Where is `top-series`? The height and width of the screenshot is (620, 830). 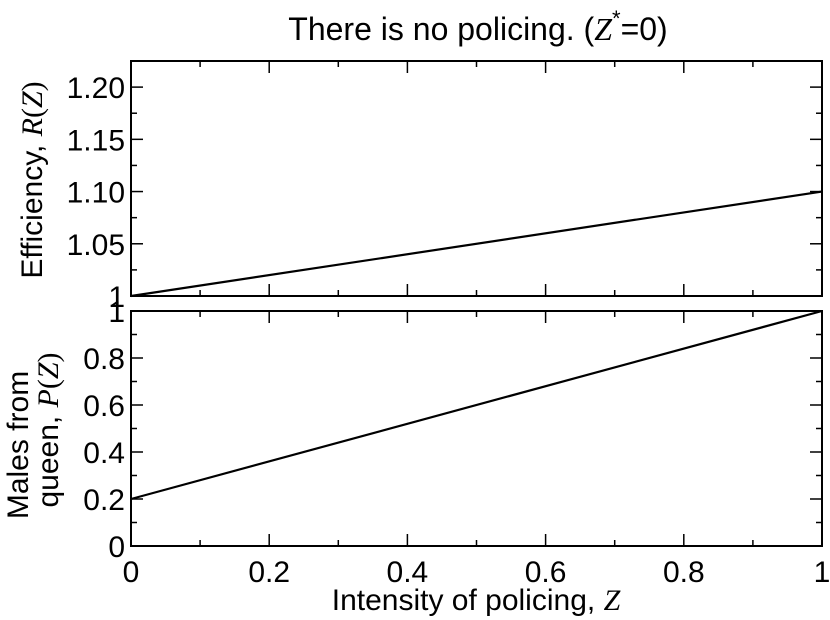
top-series is located at coordinates (476, 244).